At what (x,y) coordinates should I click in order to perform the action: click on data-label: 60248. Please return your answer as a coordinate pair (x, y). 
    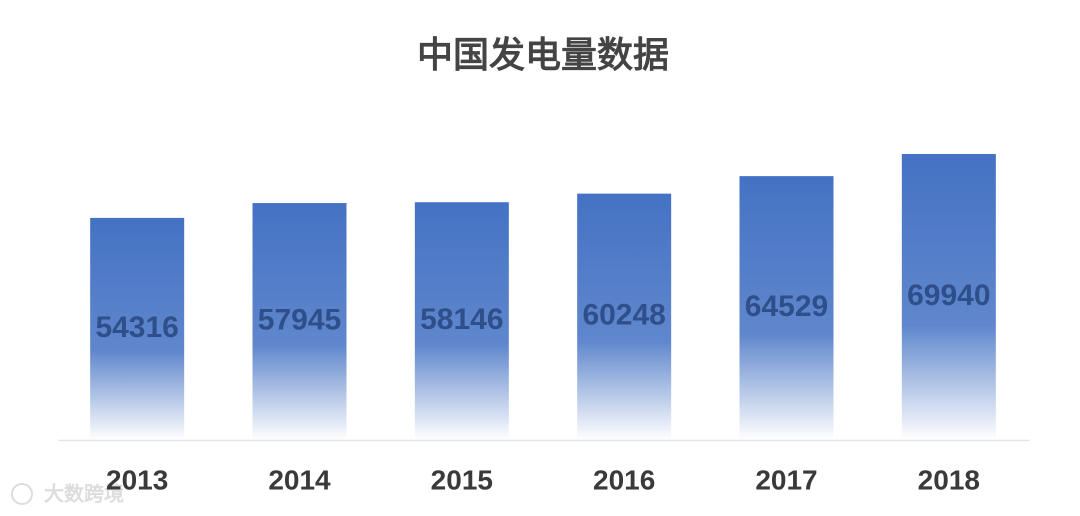
    Looking at the image, I should click on (623, 315).